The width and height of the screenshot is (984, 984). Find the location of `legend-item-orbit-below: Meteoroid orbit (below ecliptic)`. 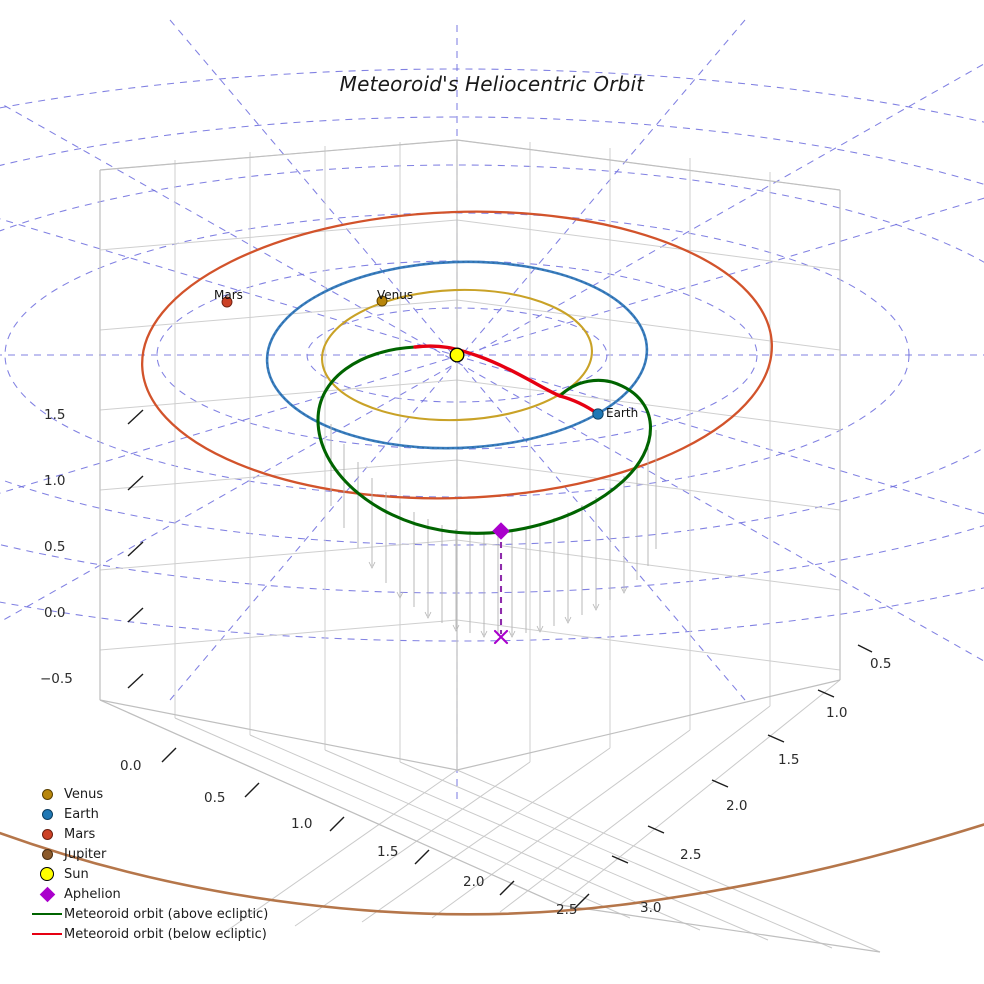

legend-item-orbit-below: Meteoroid orbit (below ecliptic) is located at coordinates (149, 934).